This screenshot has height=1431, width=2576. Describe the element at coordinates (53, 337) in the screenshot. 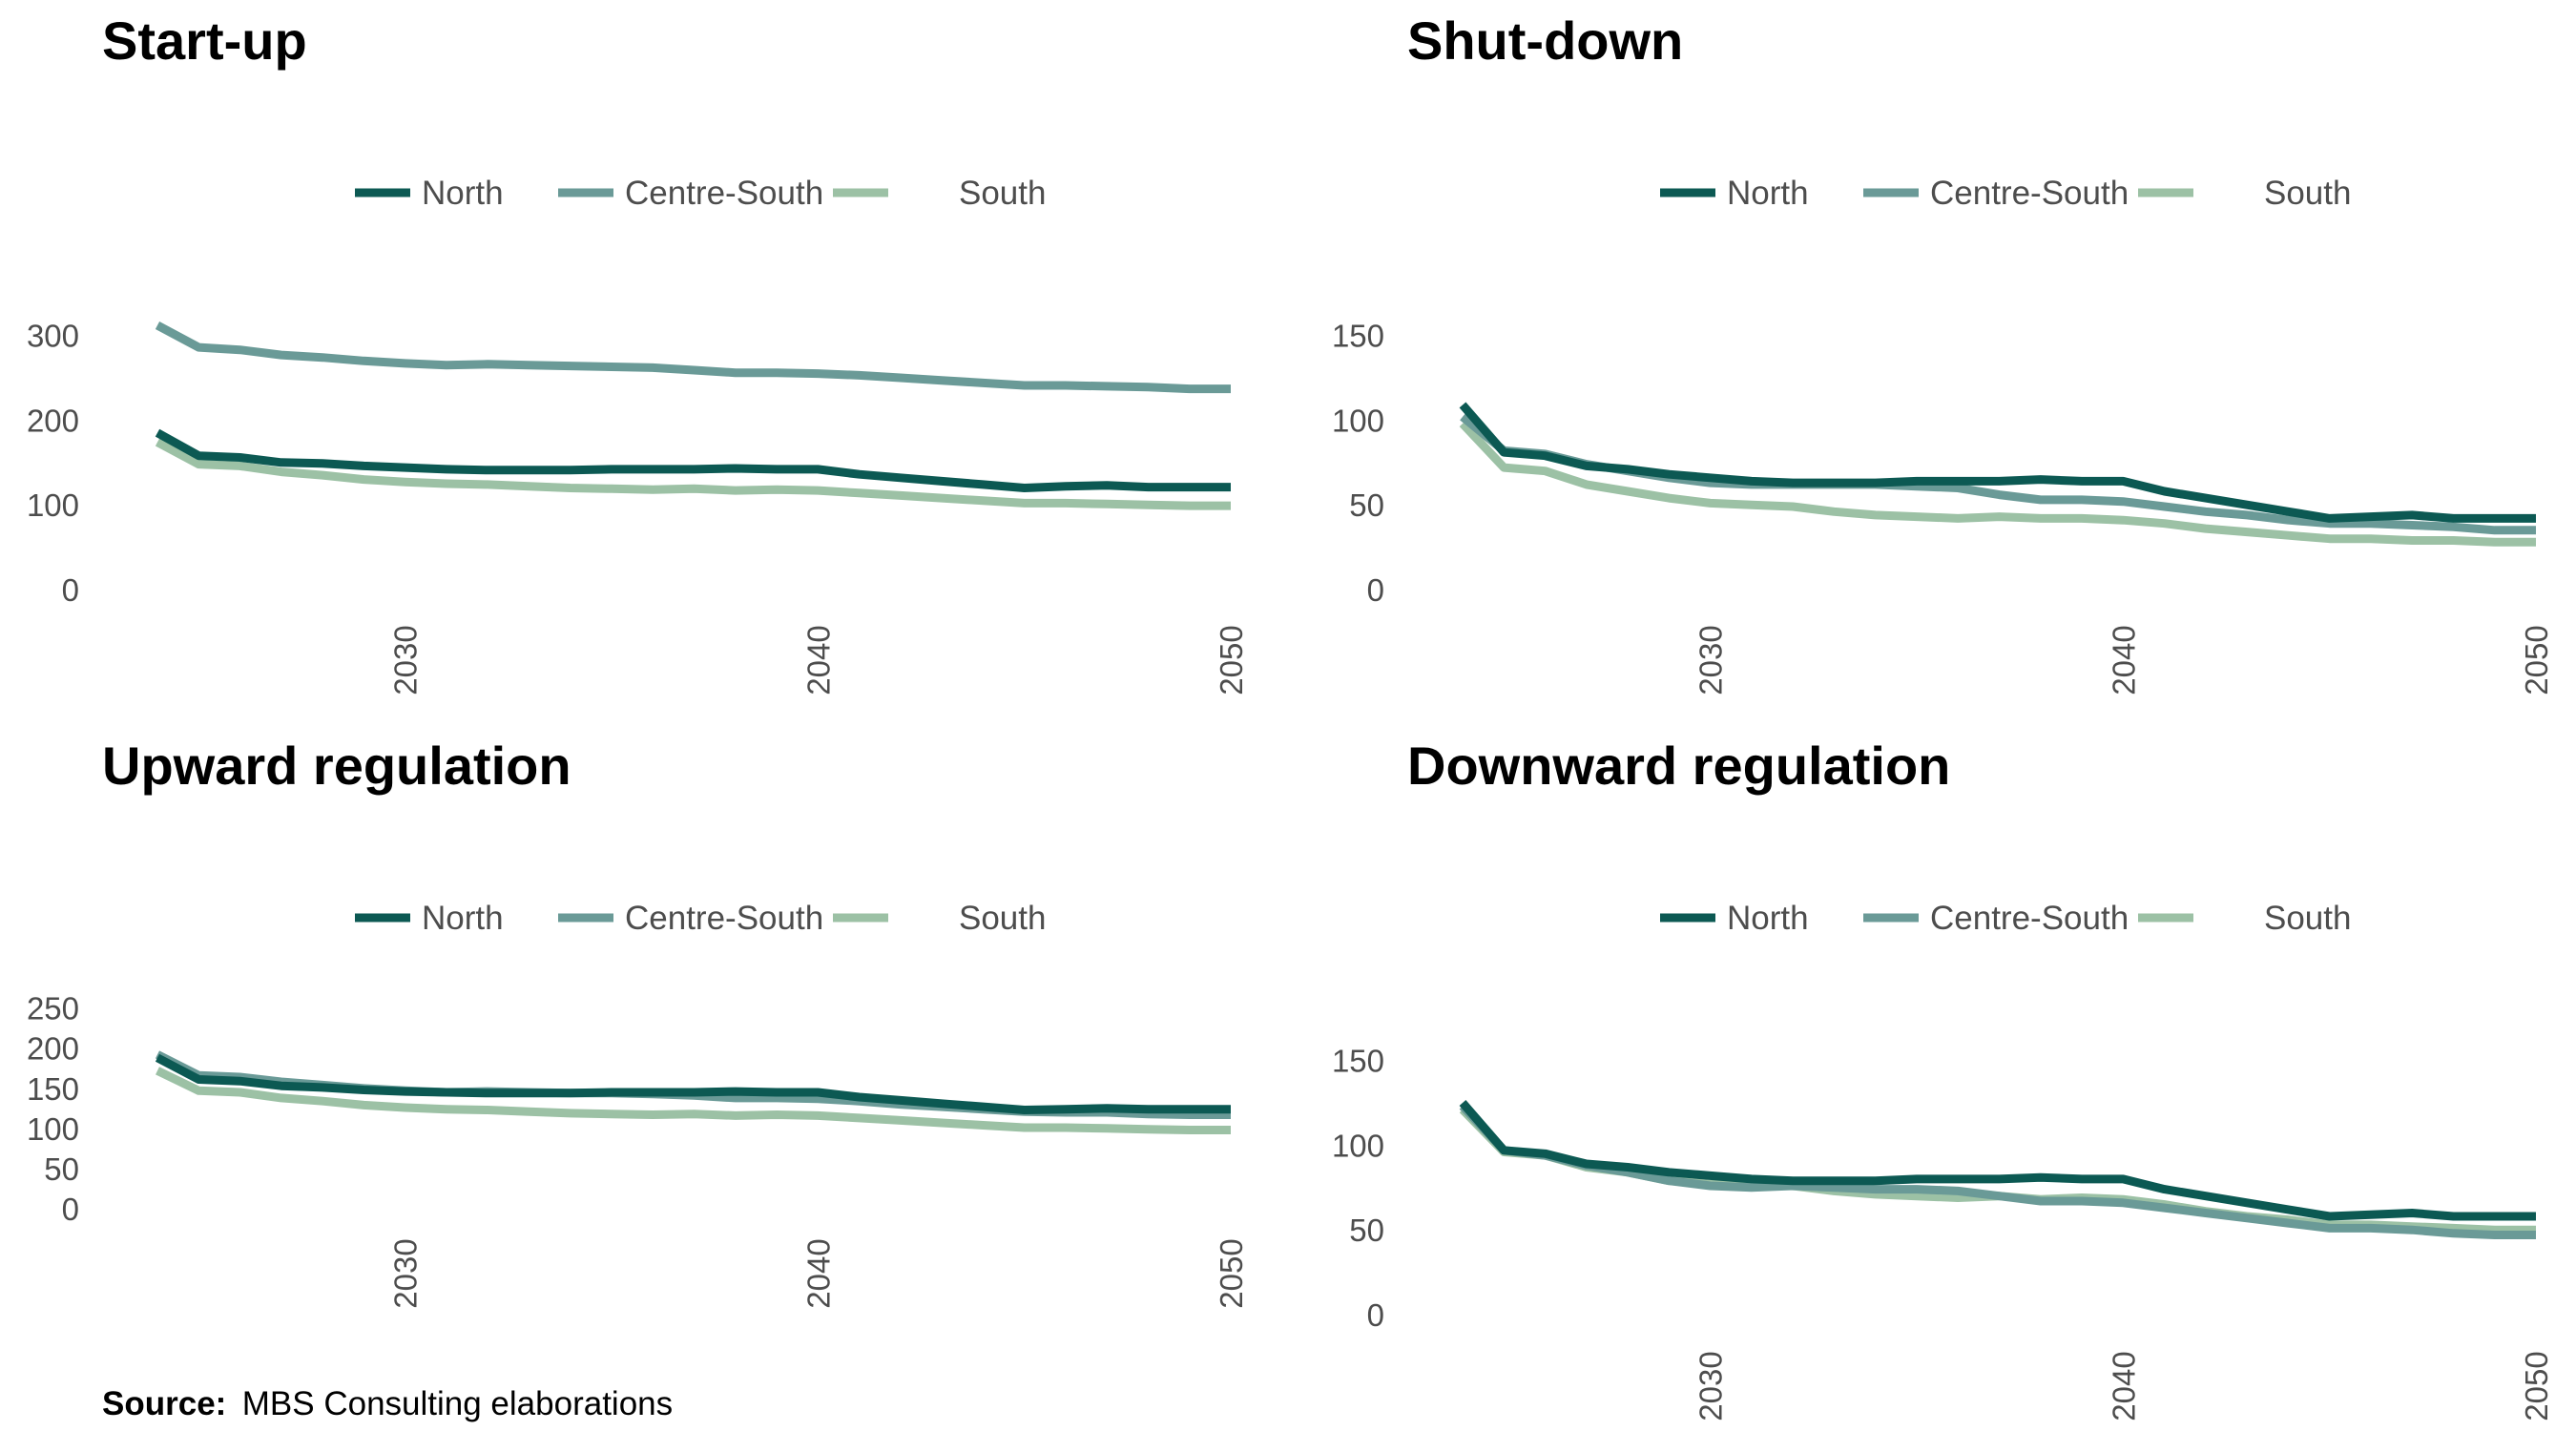

I see `y-tick-label: 300` at that location.